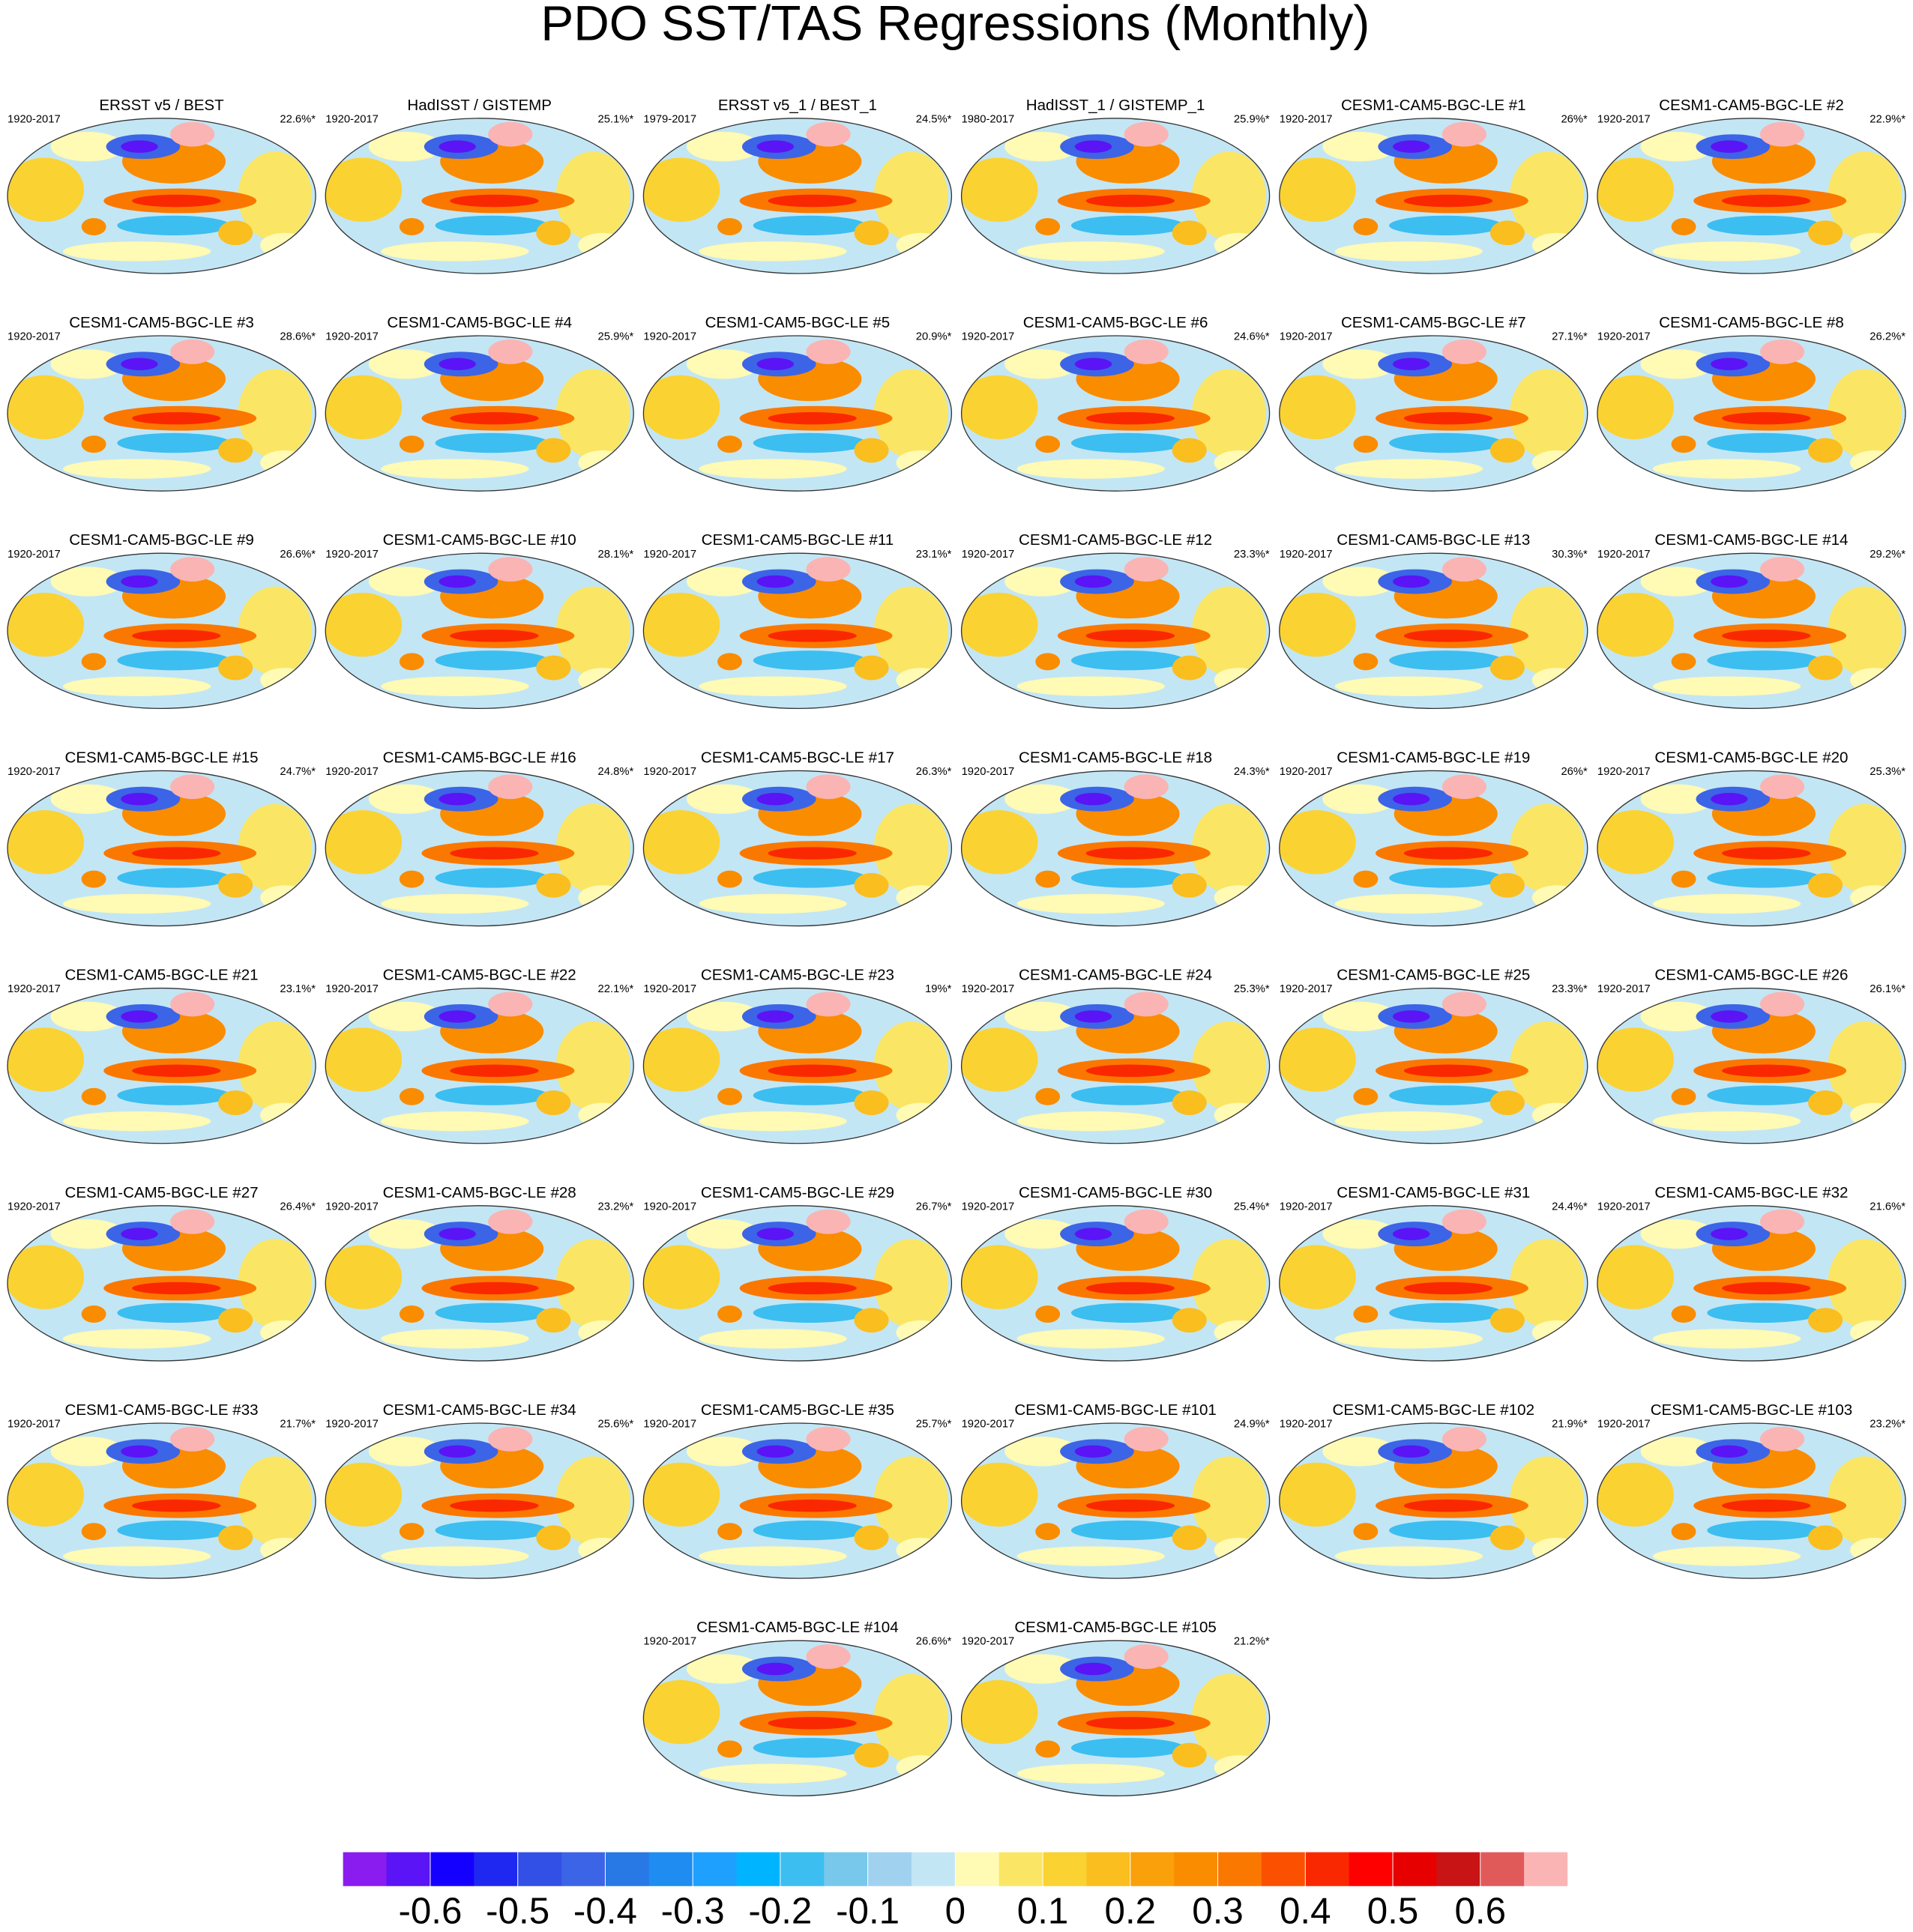 The height and width of the screenshot is (1932, 1913). What do you see at coordinates (1116, 106) in the screenshot?
I see `panel-title: HadISST_1 / GISTEMP_1` at bounding box center [1116, 106].